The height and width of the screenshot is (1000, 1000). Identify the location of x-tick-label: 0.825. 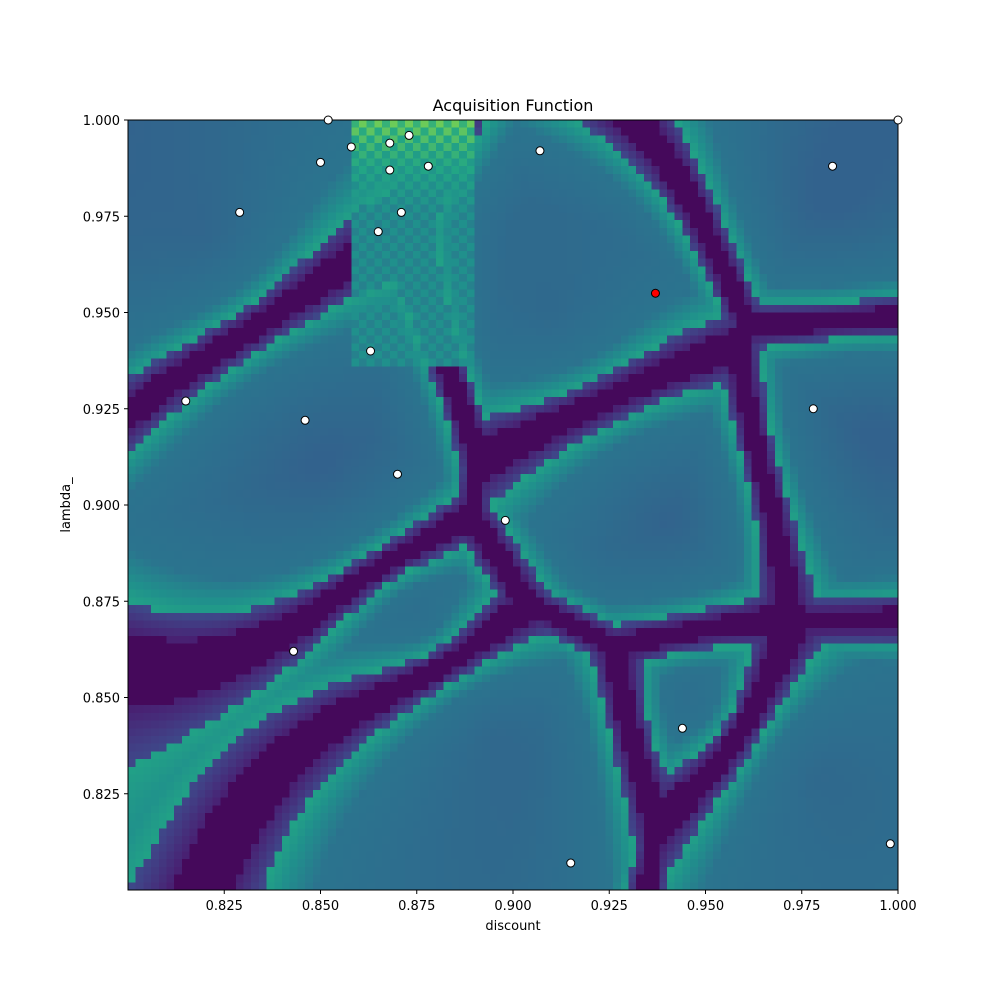
(224, 906).